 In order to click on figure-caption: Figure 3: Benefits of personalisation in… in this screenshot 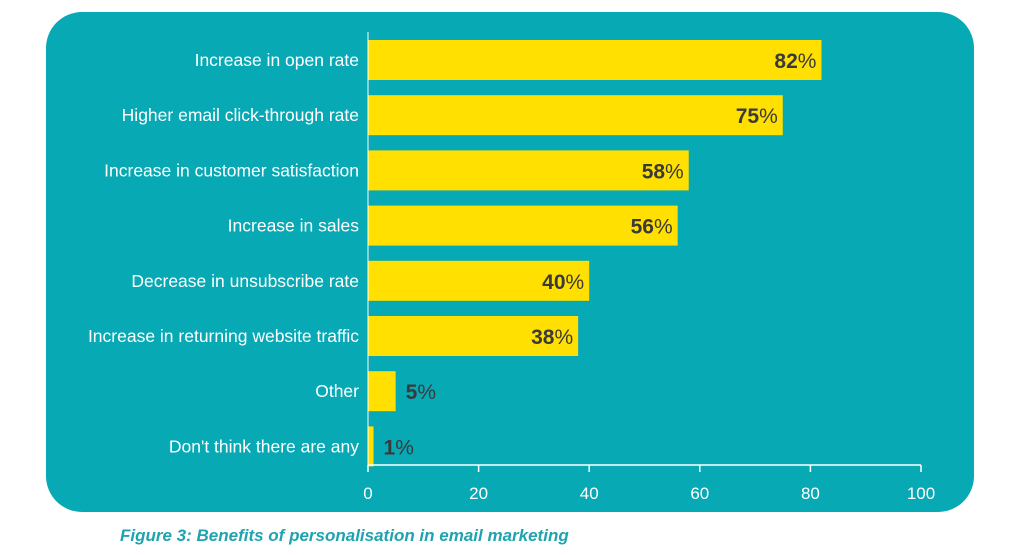, I will do `click(344, 535)`.